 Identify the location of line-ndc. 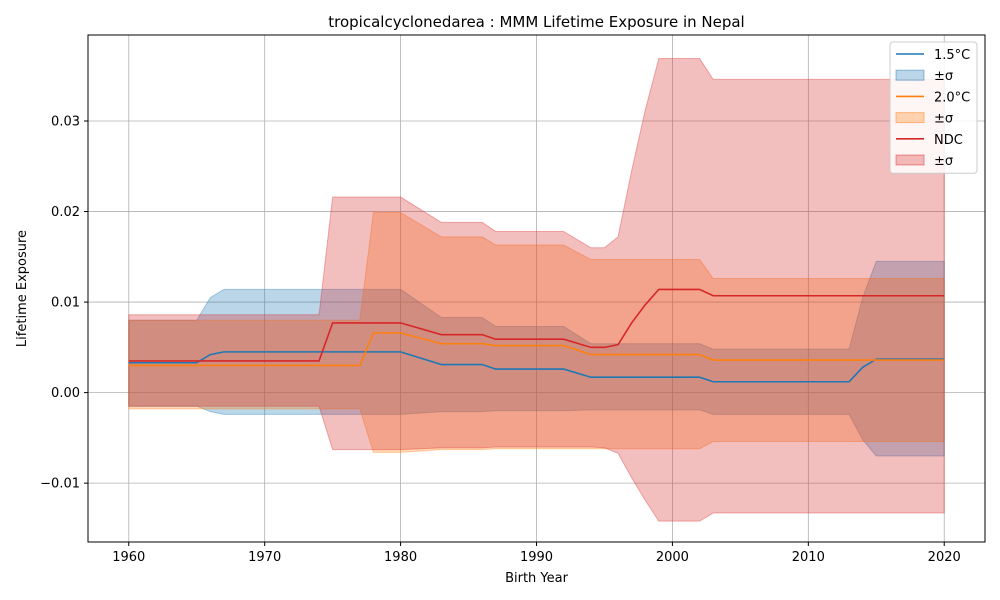
(536, 325).